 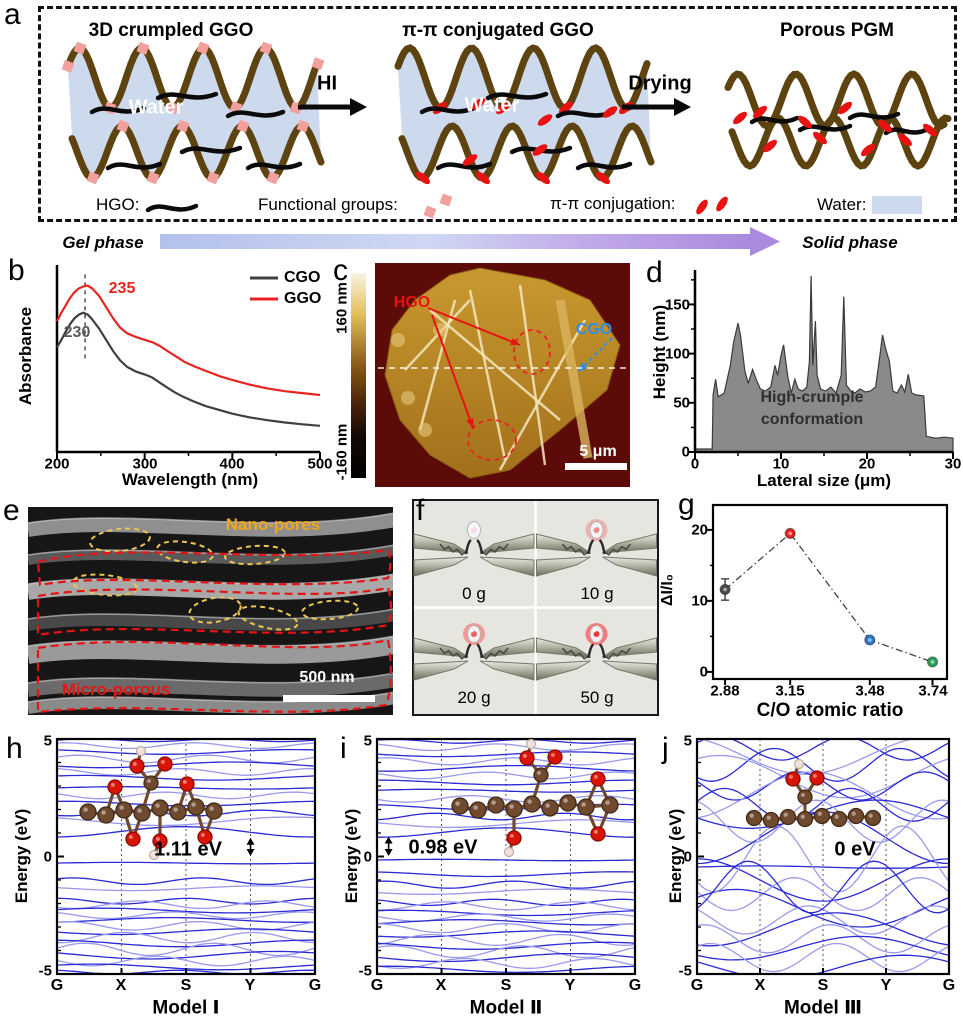 I want to click on c-colorbar-bottom-label: -160 nm, so click(x=342, y=452).